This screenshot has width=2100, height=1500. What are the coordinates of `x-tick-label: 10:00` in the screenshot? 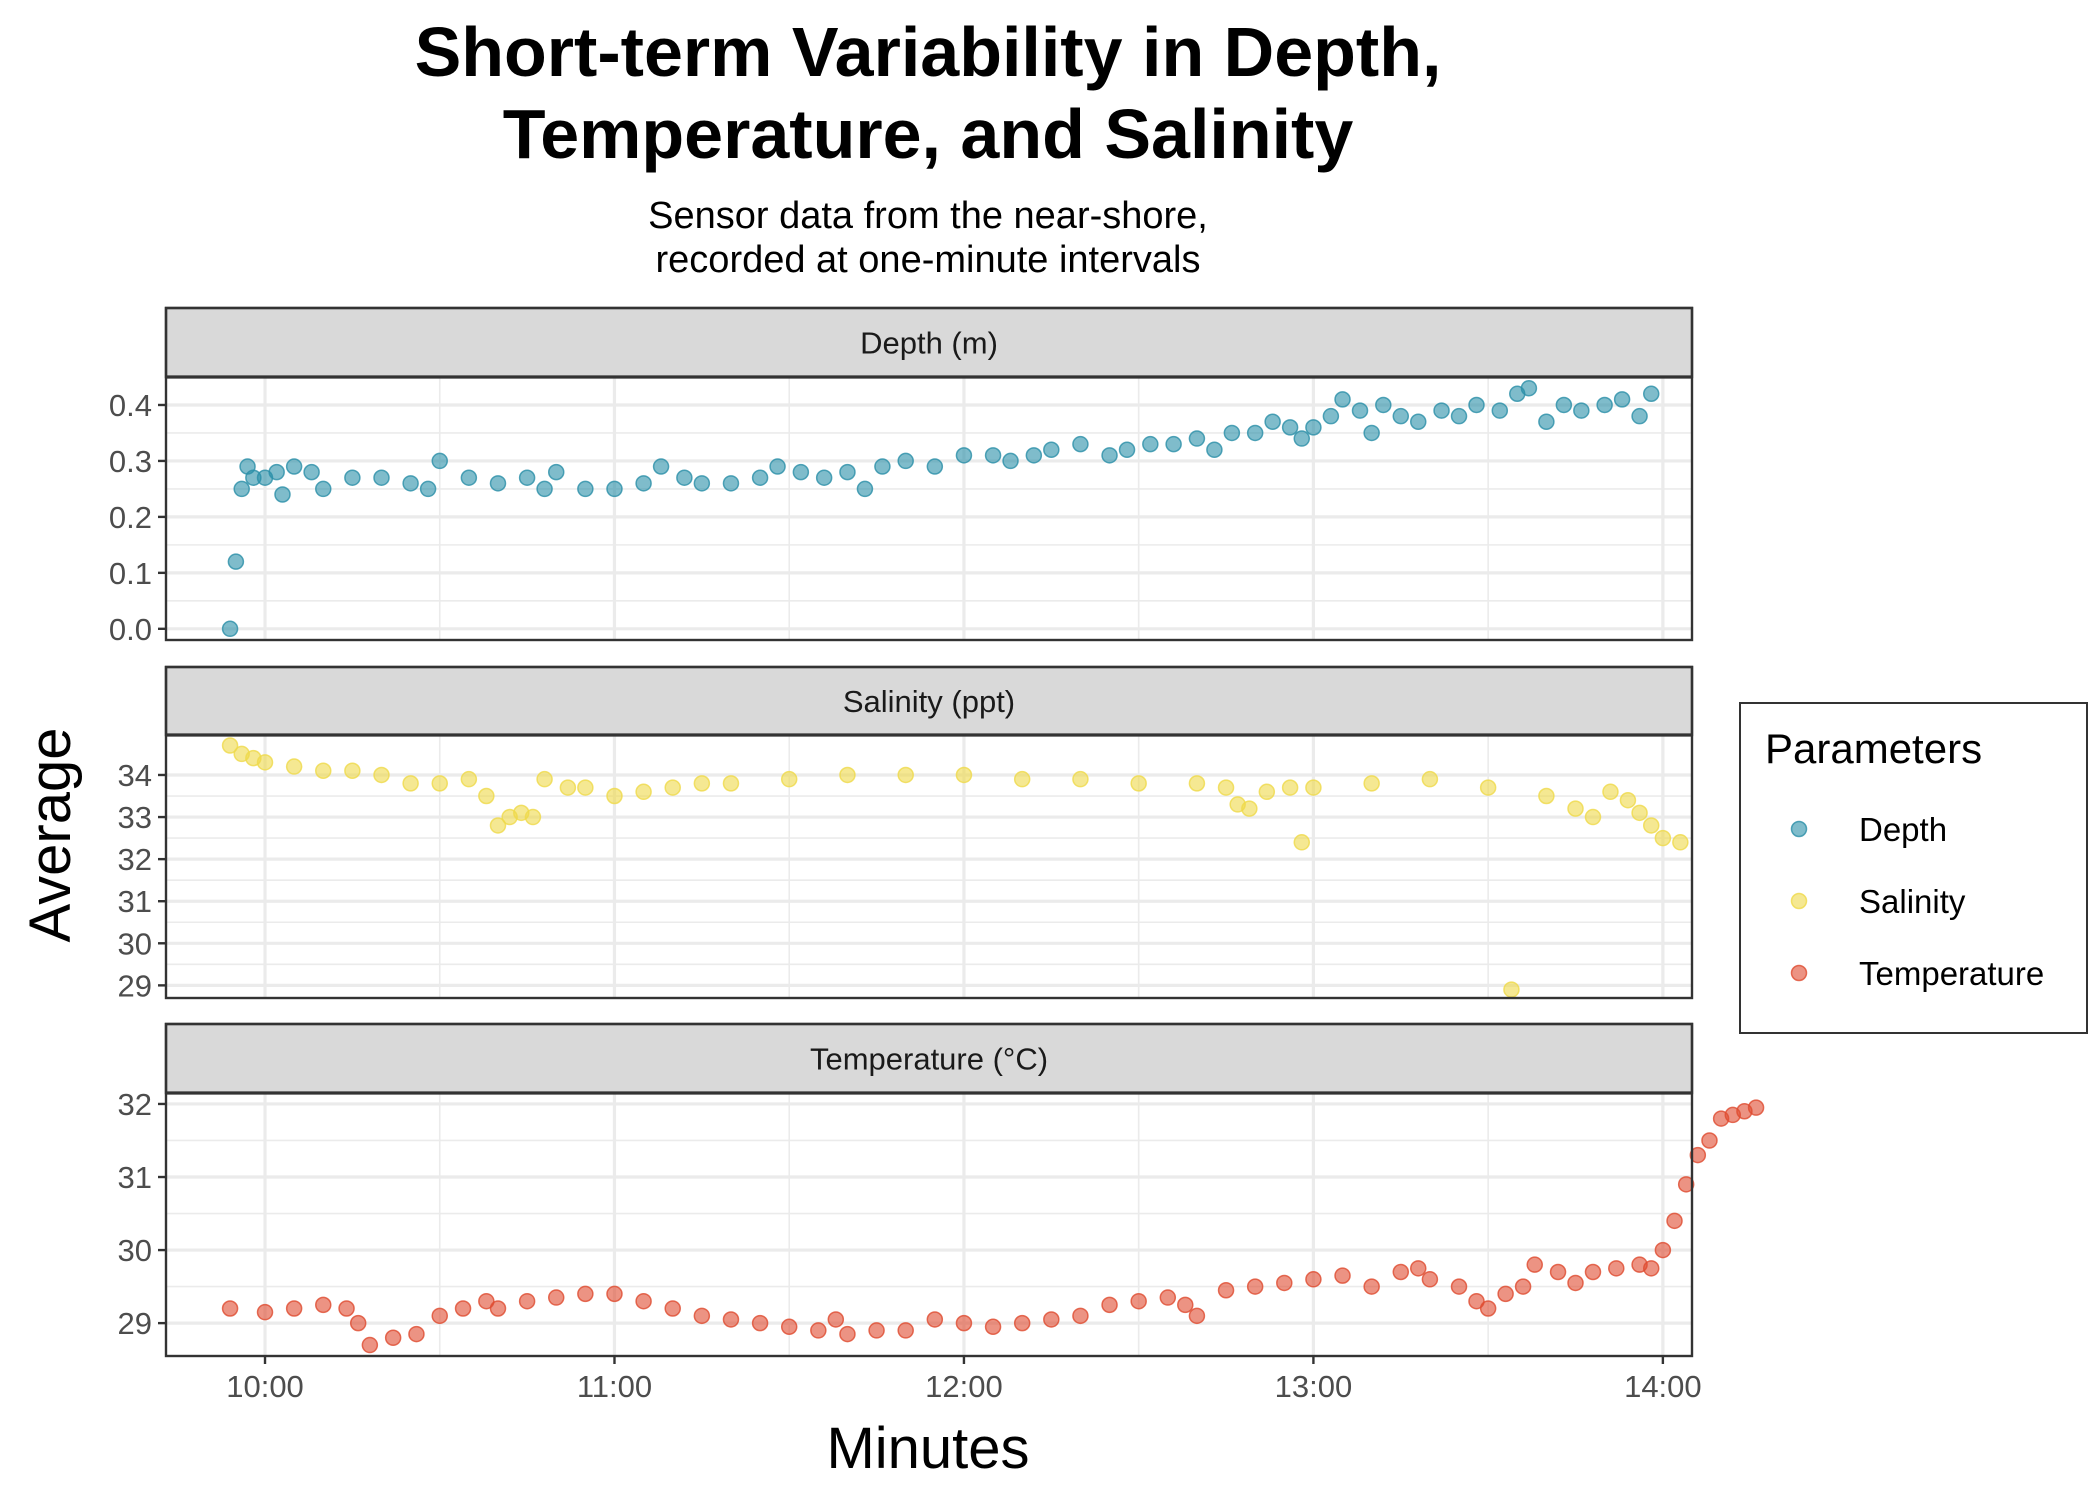 It's located at (265, 1386).